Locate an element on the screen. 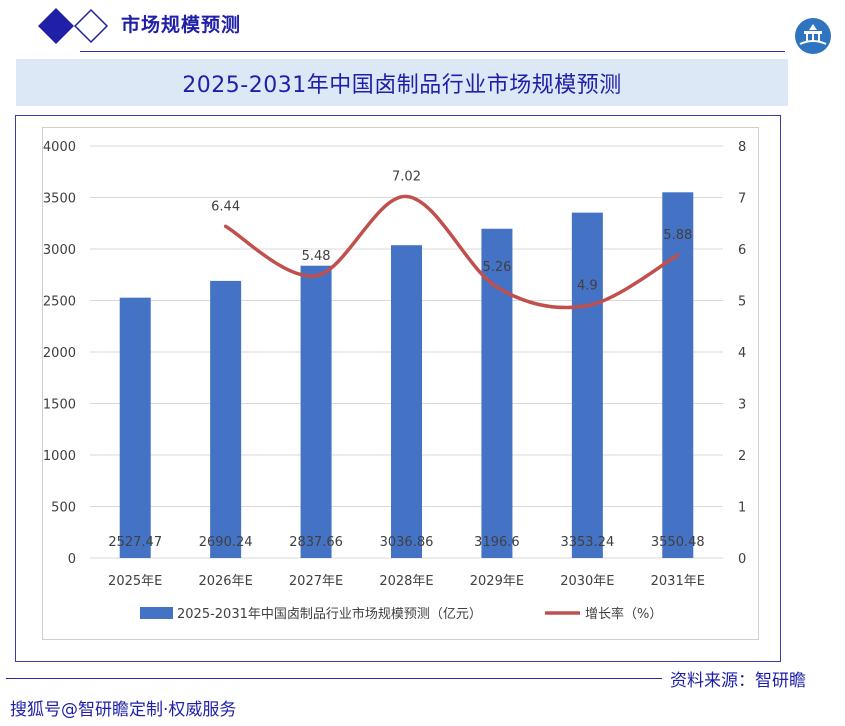 This screenshot has width=845, height=726. y-right-tick-label: 0 is located at coordinates (742, 559).